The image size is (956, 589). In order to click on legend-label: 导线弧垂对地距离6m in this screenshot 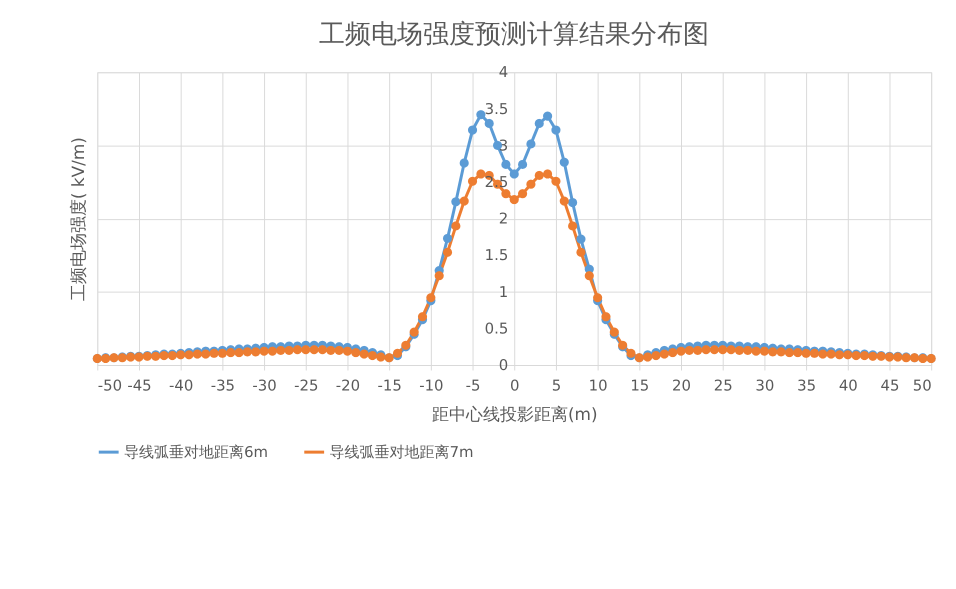, I will do `click(196, 452)`.